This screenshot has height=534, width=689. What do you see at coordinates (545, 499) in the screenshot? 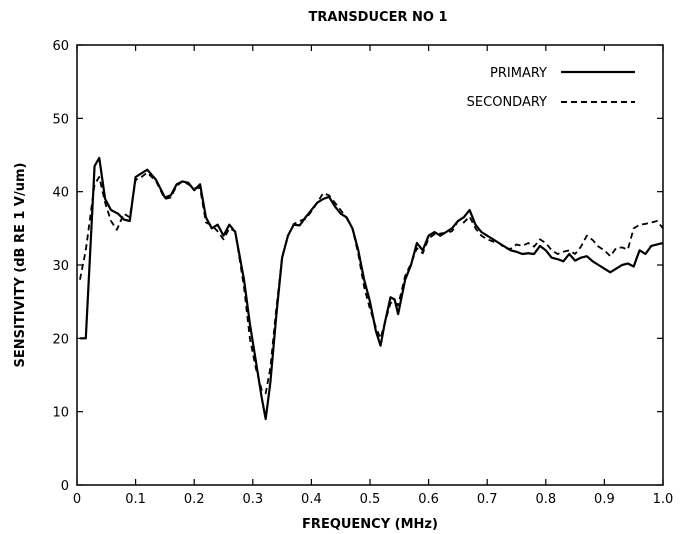
I see `x-tick-label: 0.8` at bounding box center [545, 499].